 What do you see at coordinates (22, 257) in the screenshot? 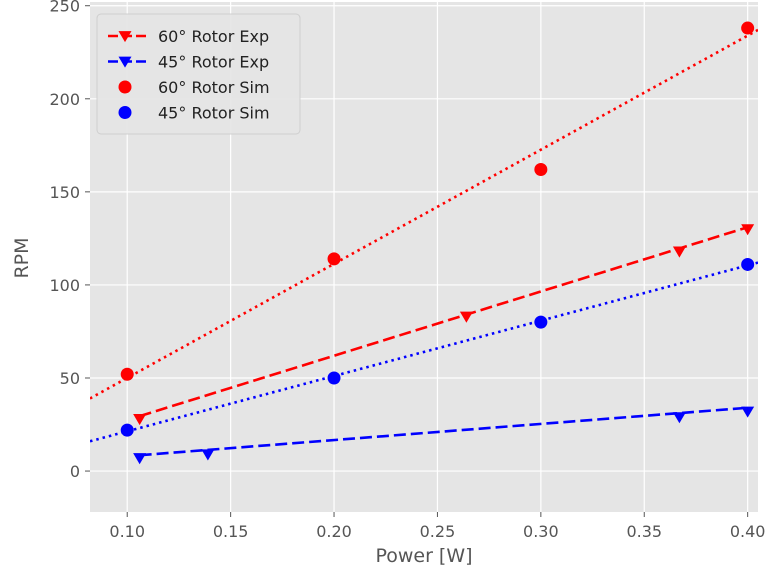
I see `y-axis-label: RPM` at bounding box center [22, 257].